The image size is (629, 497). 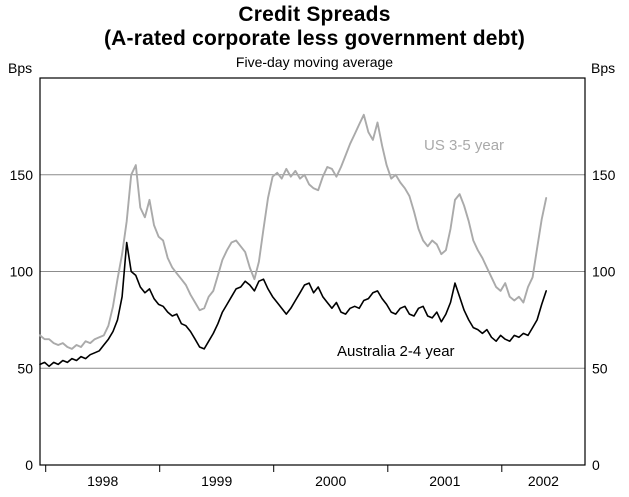 I want to click on y-tick-label-left-150: 150, so click(x=22, y=175).